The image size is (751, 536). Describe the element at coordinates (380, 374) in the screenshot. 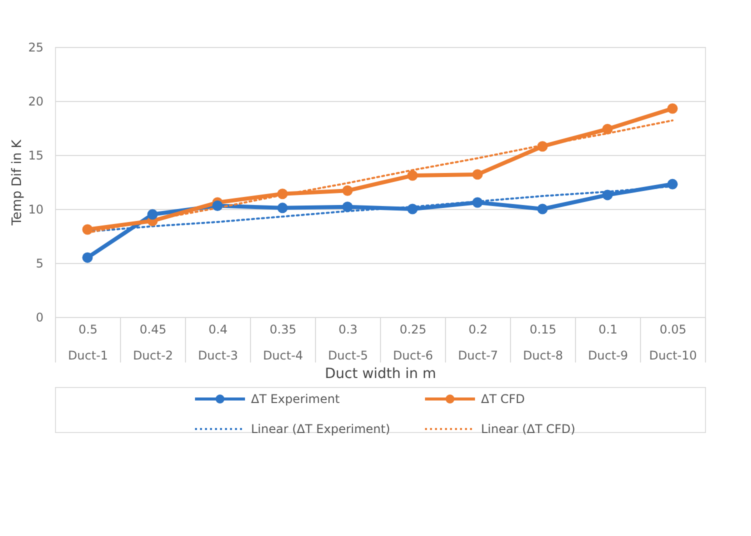

I see `x-axis-title: Duct width in m` at that location.